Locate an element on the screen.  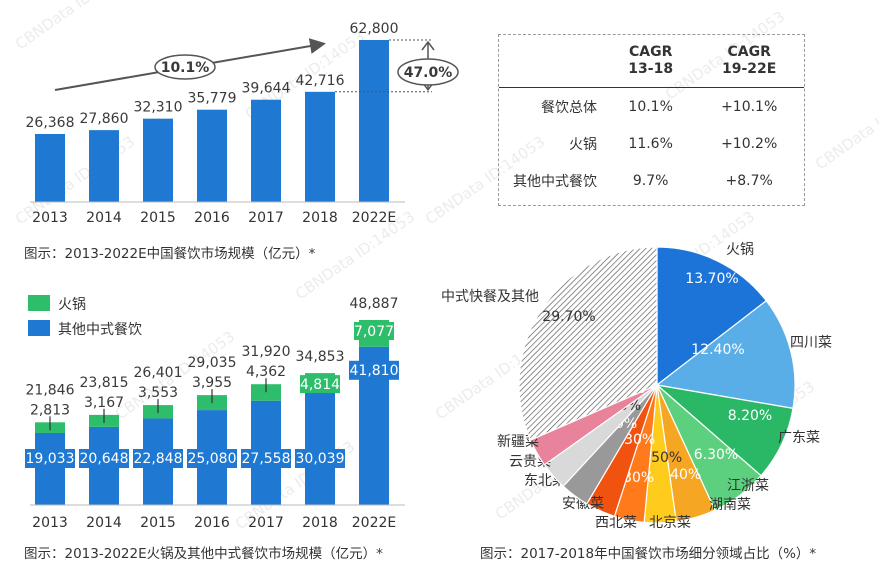
pie-category-label: 中式快餐及其他 is located at coordinates (490, 297).